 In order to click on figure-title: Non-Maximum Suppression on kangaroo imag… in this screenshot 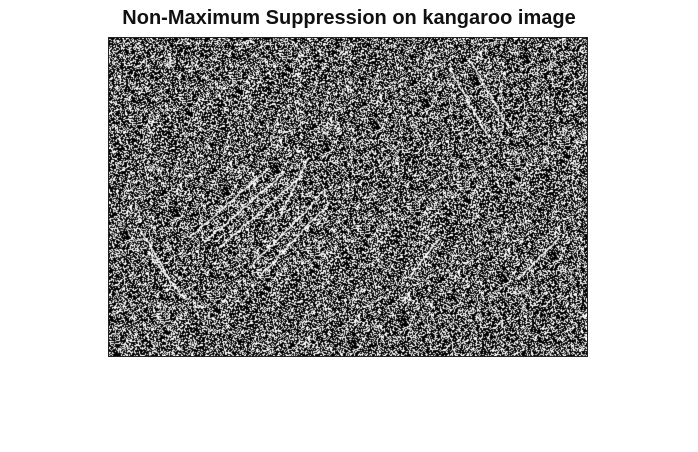, I will do `click(349, 18)`.